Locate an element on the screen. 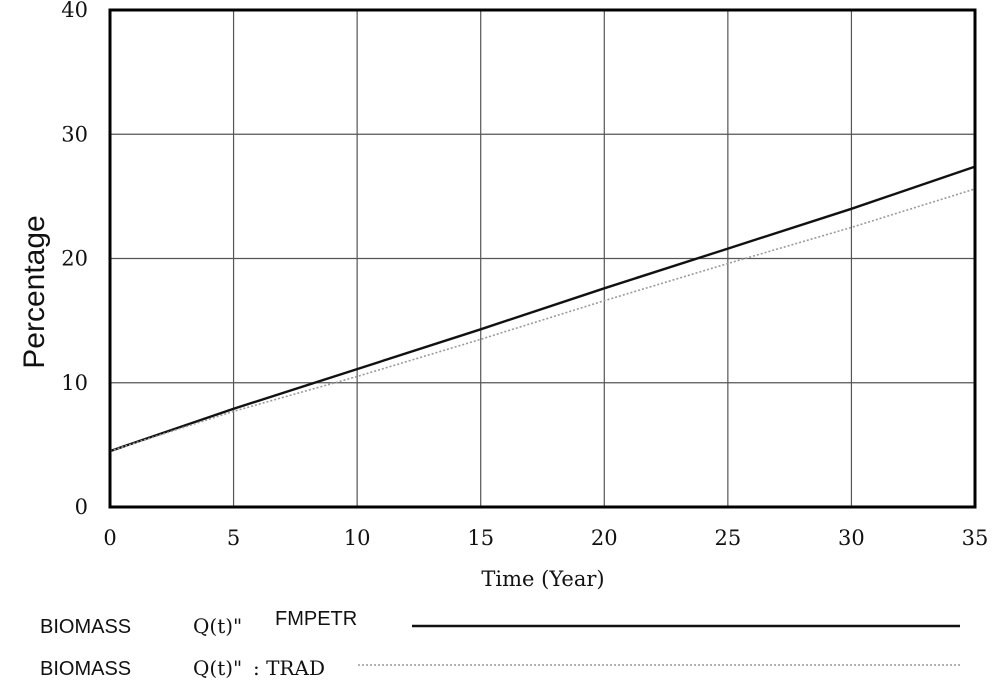  x-tick-labels: 0 5 10 15 20 25 30 35 is located at coordinates (545, 538).